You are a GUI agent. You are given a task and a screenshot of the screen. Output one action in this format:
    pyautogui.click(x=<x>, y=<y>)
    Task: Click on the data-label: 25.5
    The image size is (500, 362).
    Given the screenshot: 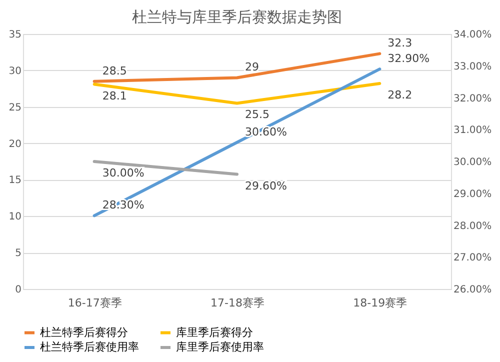 What is the action you would take?
    pyautogui.click(x=257, y=115)
    